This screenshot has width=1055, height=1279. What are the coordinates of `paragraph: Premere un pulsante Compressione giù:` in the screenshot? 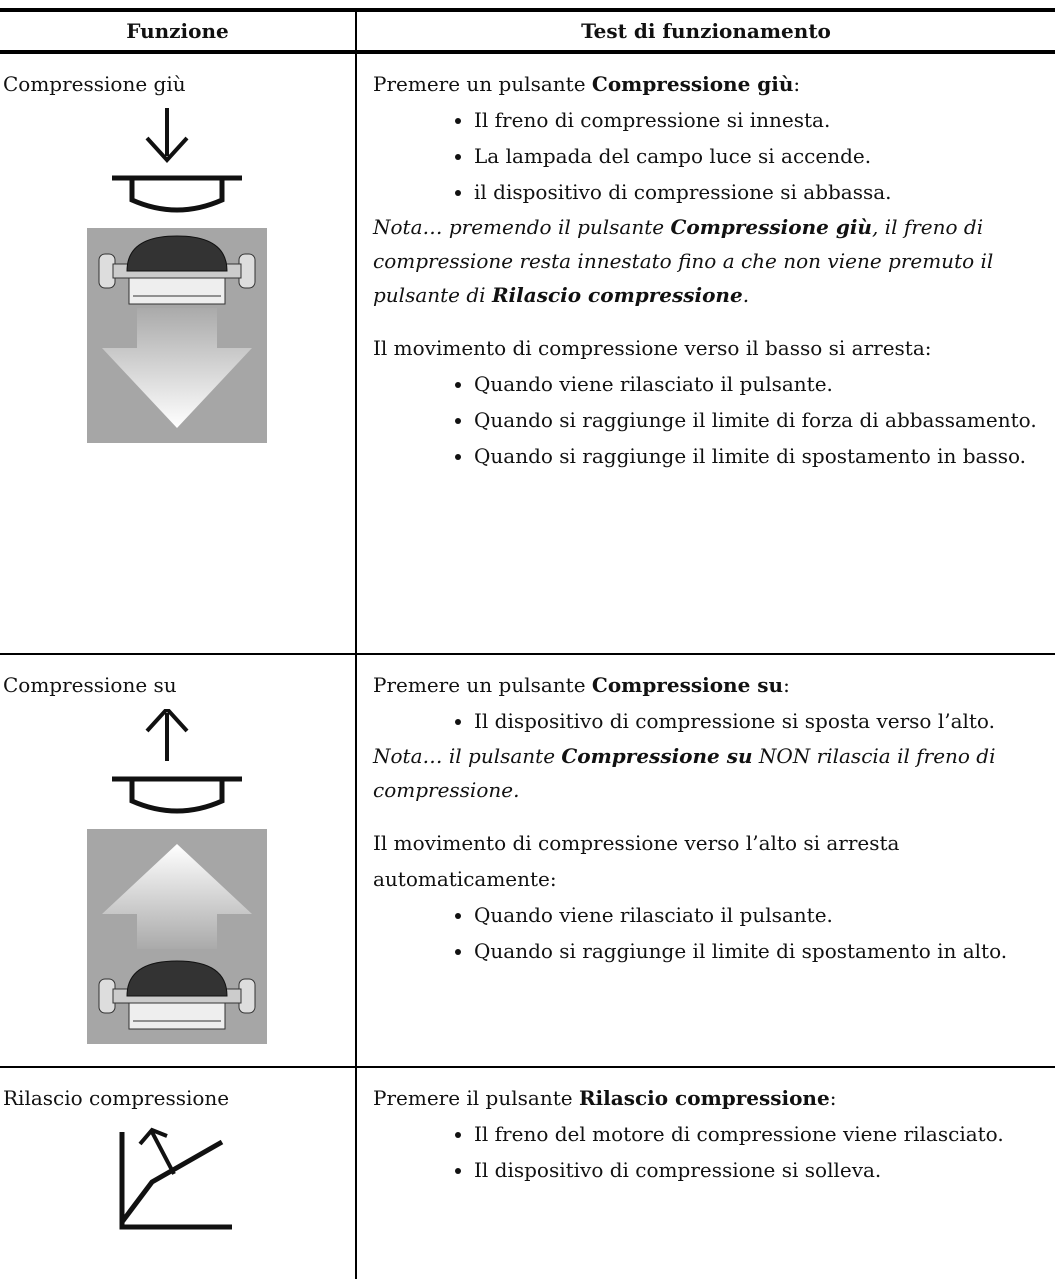 It's located at (712, 84).